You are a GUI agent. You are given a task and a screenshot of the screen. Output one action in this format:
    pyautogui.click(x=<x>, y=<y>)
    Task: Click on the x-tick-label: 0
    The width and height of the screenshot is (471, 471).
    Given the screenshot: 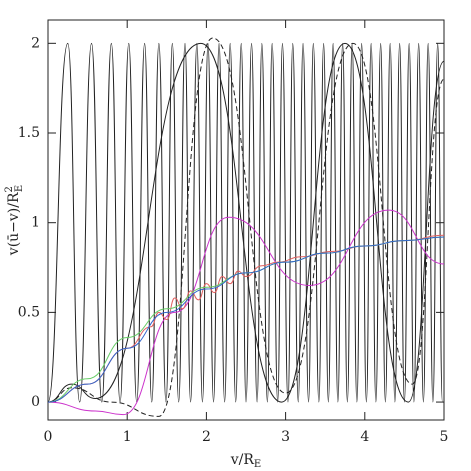 What is the action you would take?
    pyautogui.click(x=48, y=437)
    